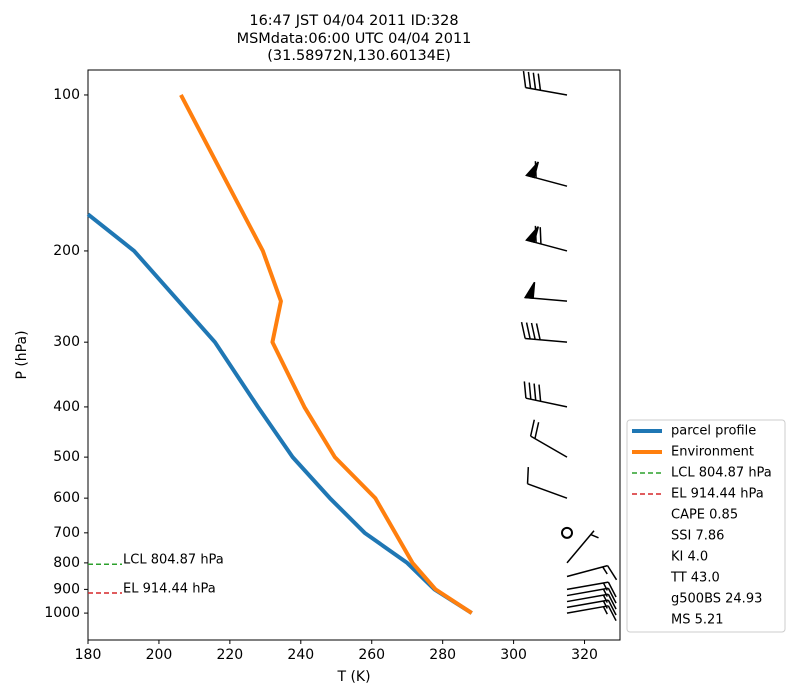  Describe the element at coordinates (66, 342) in the screenshot. I see `y-tick-label: 300` at that location.